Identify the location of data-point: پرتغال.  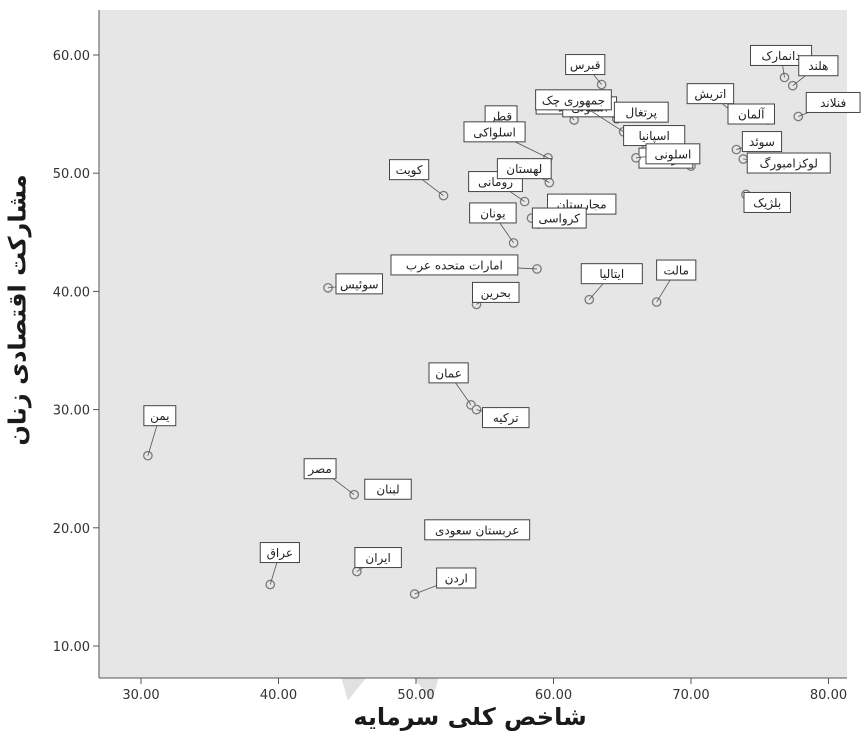
(641, 112).